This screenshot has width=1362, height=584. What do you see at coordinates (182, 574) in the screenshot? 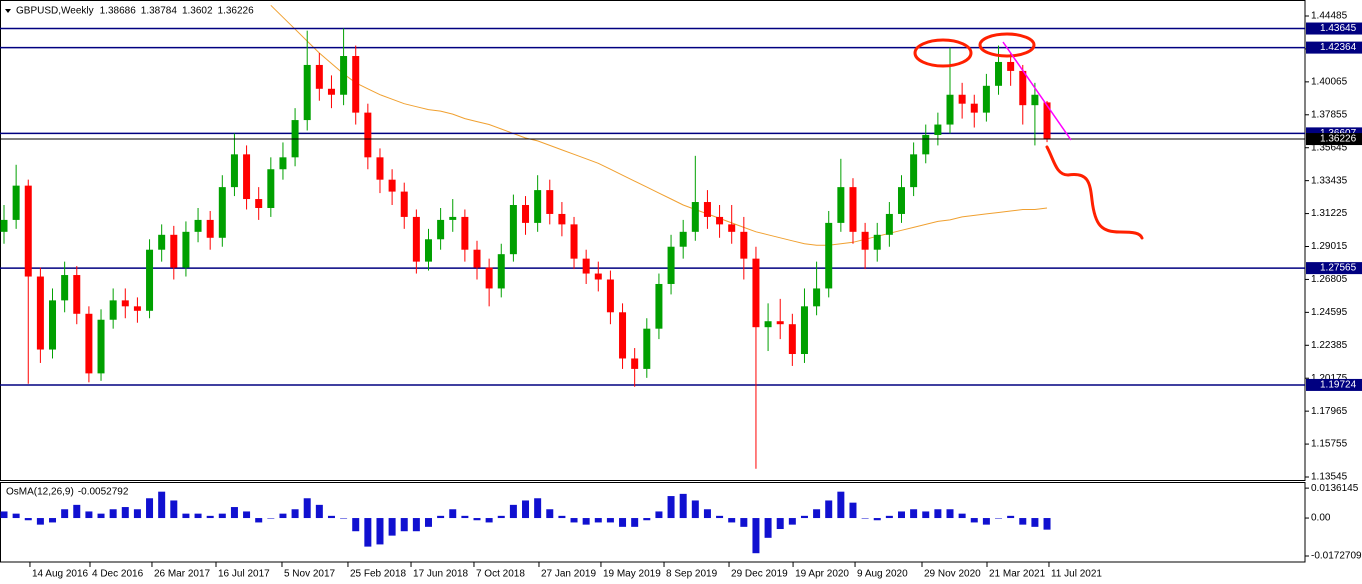
I see `x-tick-label: 26 Mar 2017` at bounding box center [182, 574].